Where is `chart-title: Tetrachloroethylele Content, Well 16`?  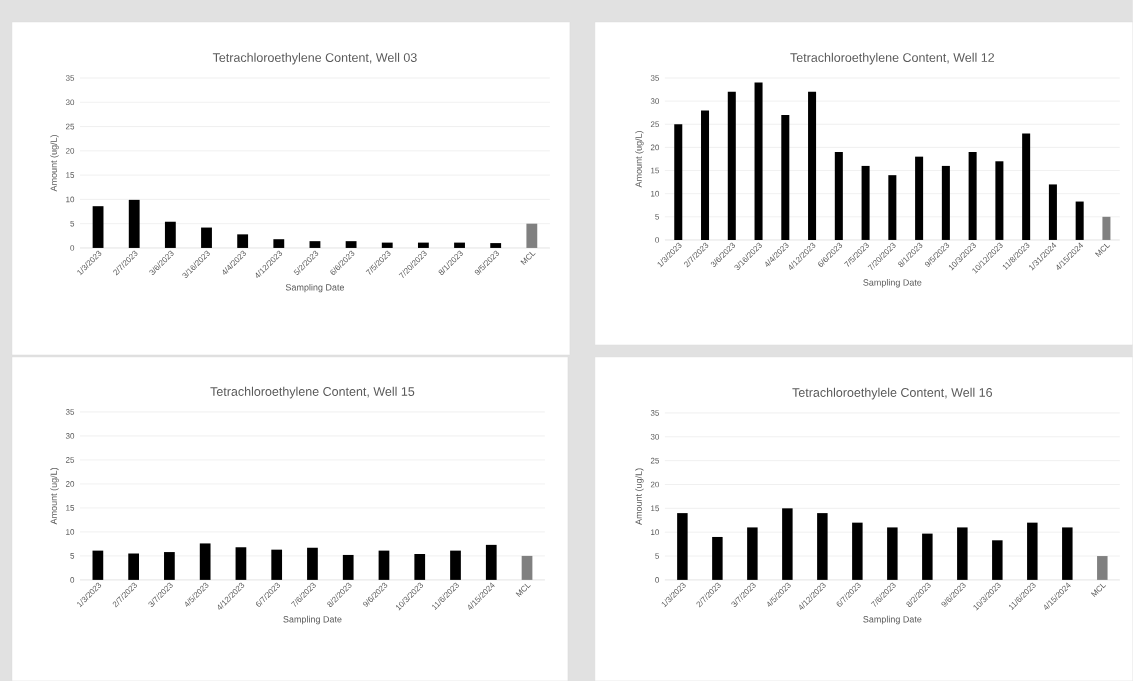 chart-title: Tetrachloroethylele Content, Well 16 is located at coordinates (892, 393).